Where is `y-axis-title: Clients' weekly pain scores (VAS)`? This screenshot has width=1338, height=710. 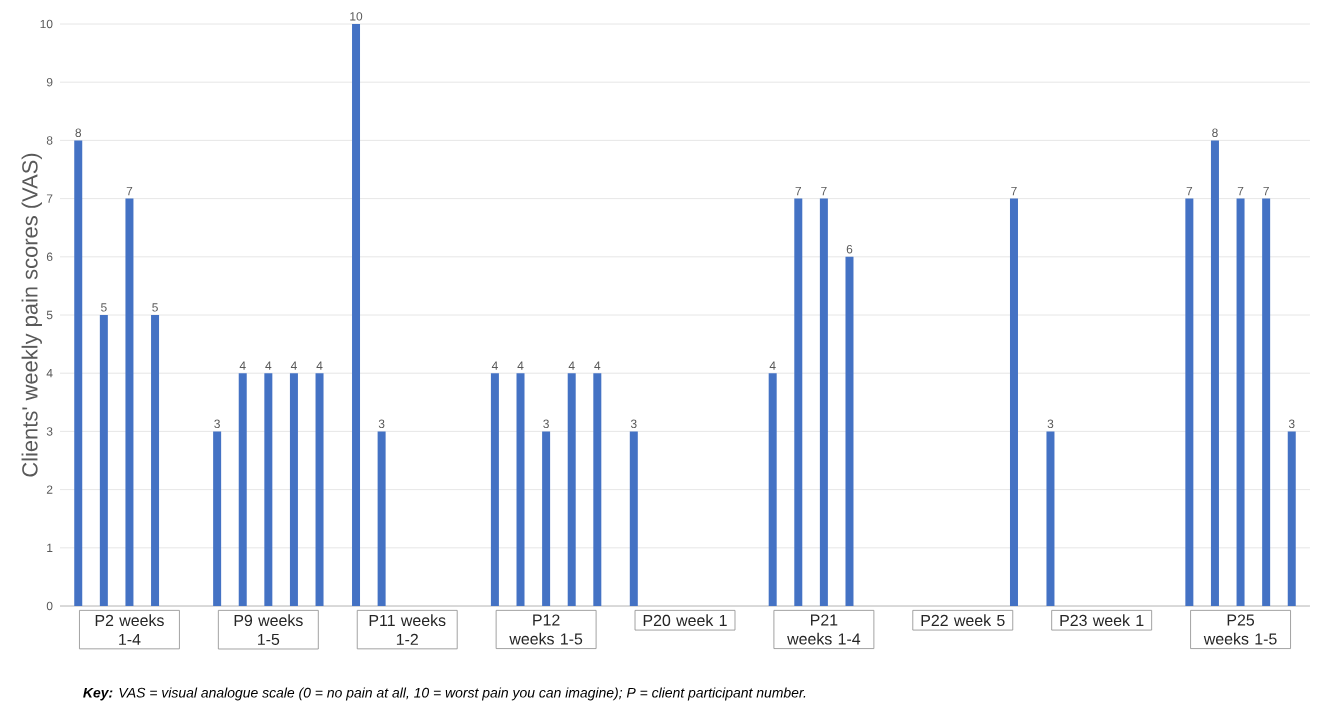 y-axis-title: Clients' weekly pain scores (VAS) is located at coordinates (31, 315).